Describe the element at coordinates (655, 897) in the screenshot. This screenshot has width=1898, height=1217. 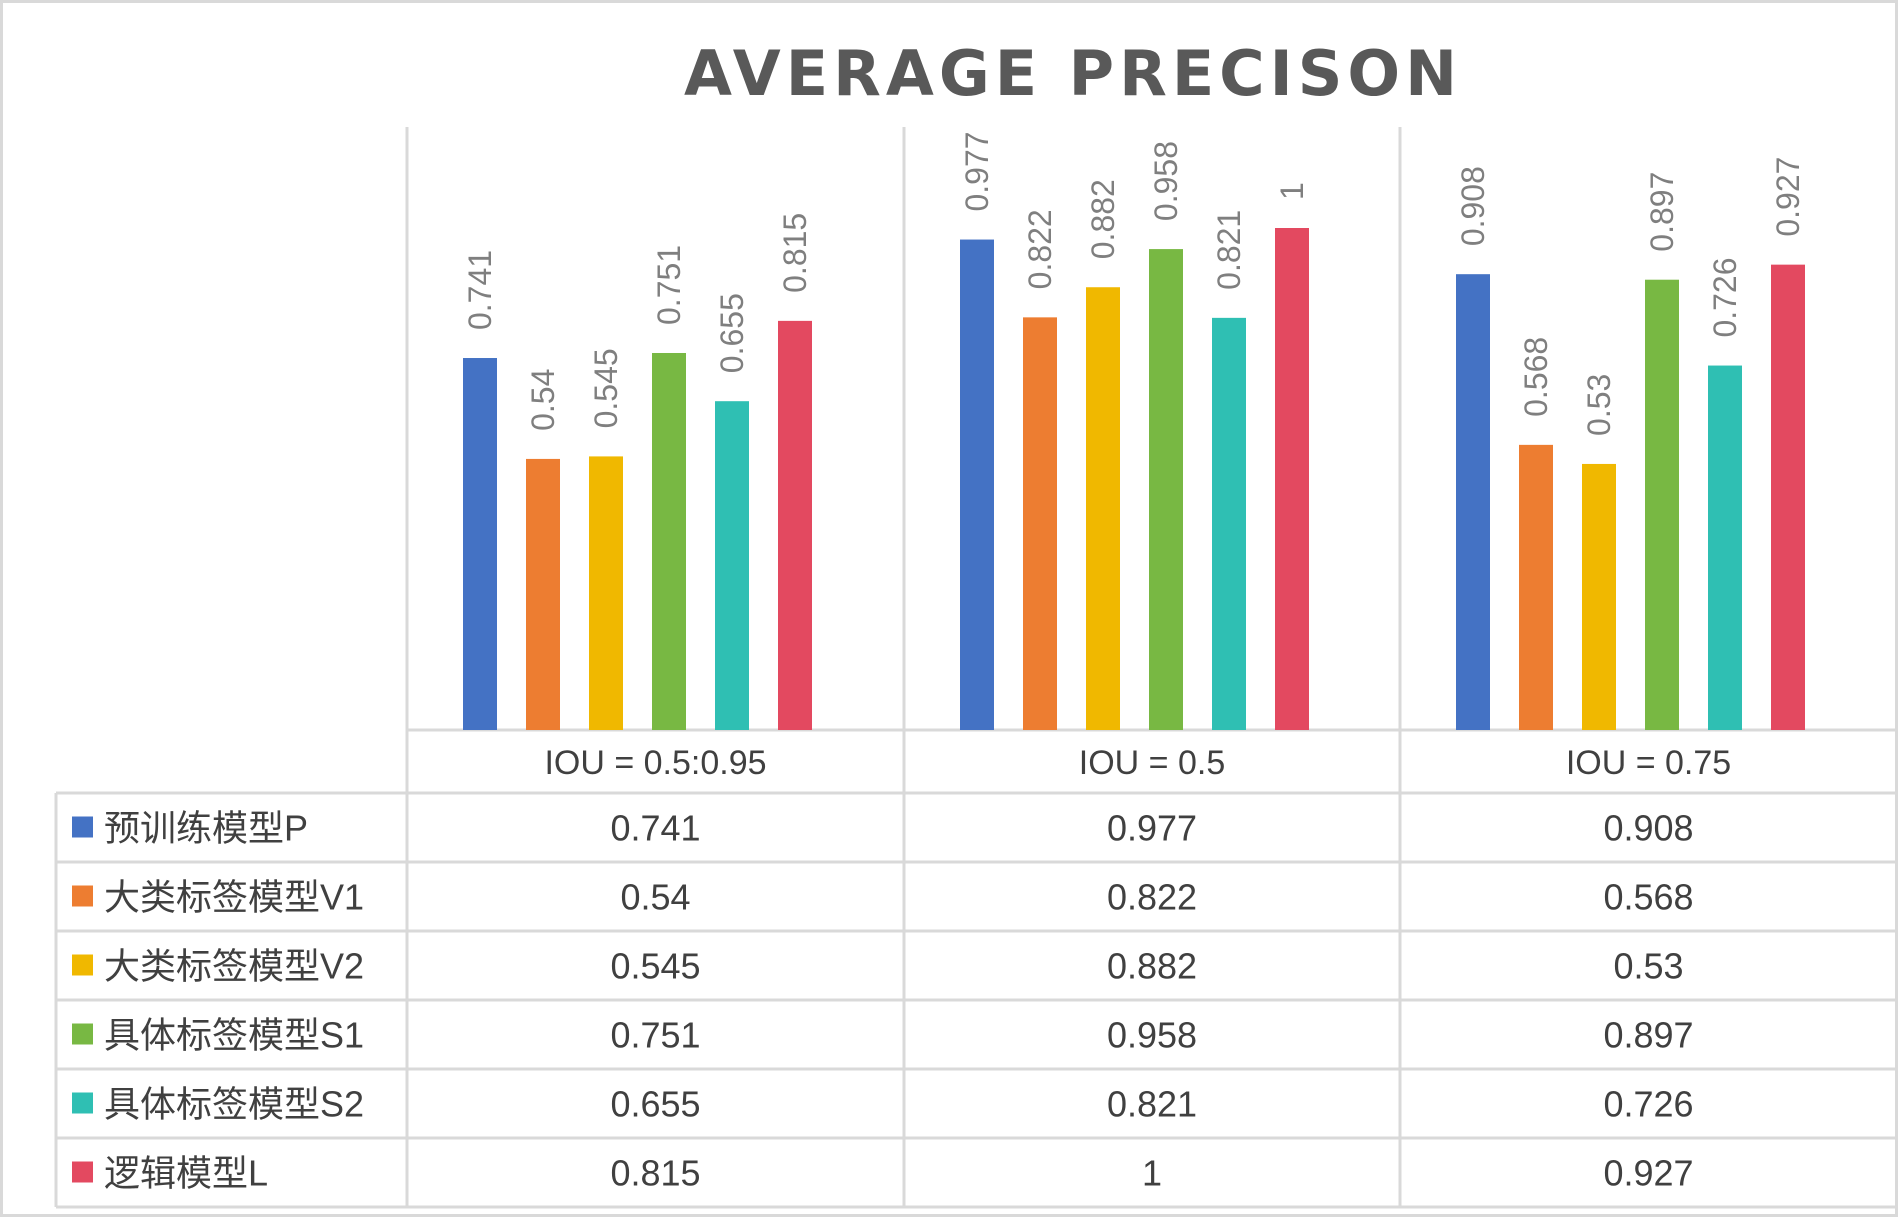
I see `table-cell: 0.54` at that location.